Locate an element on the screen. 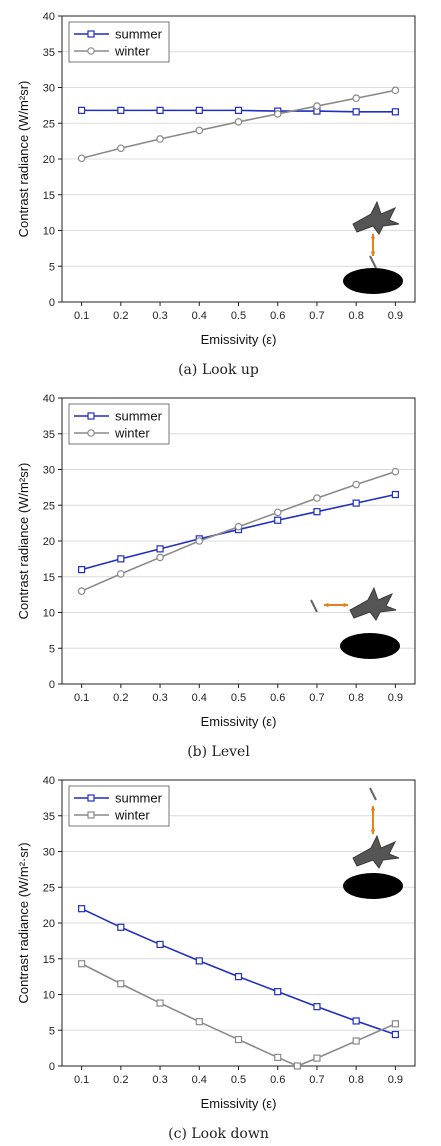 This screenshot has width=441, height=1146. y-tick-label-2: 10 is located at coordinates (49, 614).